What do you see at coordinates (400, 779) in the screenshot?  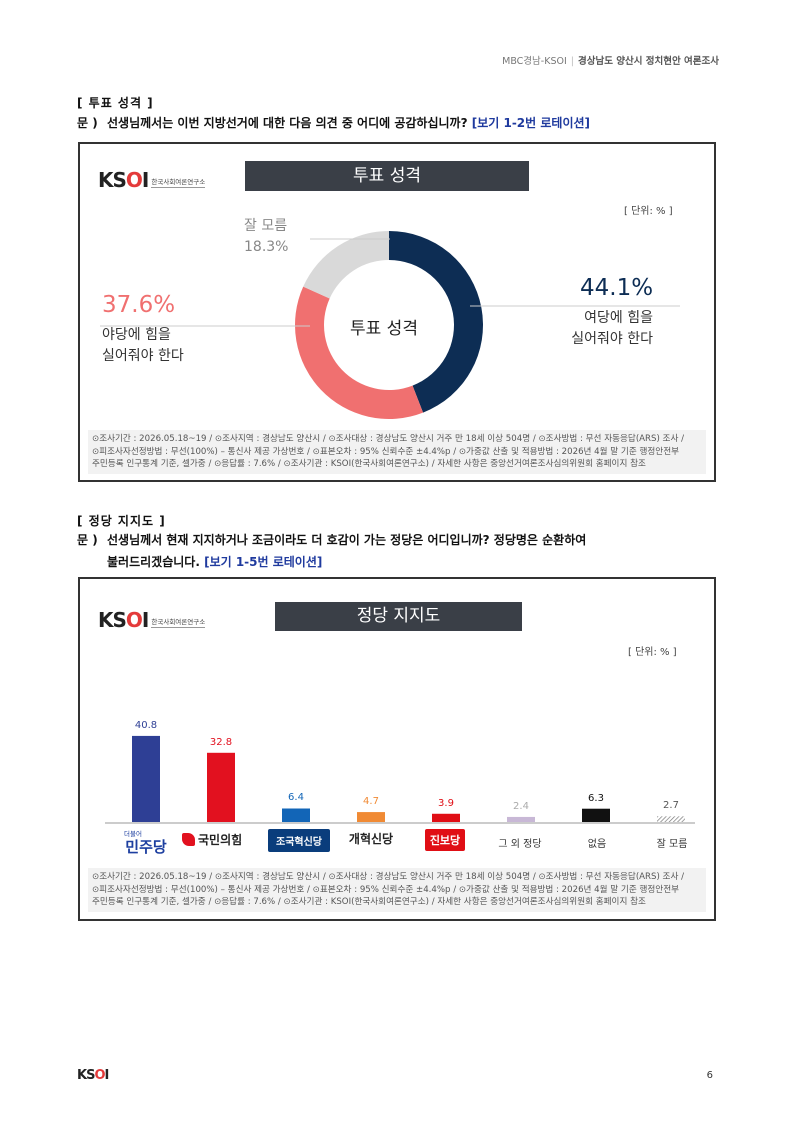 I see `bar-chart` at bounding box center [400, 779].